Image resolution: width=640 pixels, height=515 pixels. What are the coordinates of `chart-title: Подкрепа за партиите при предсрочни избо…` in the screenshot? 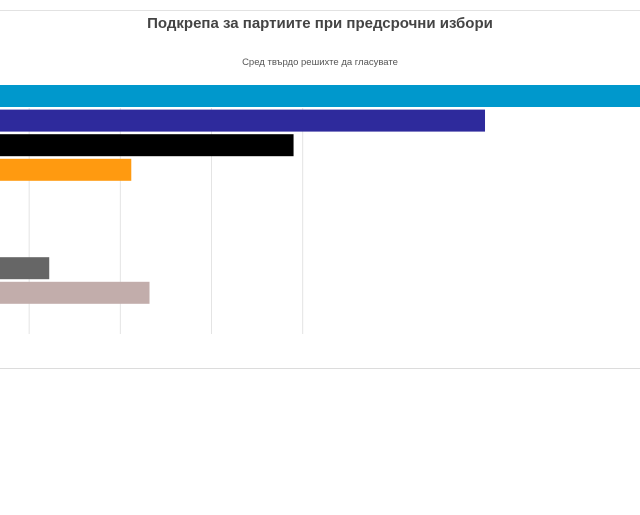 It's located at (320, 23).